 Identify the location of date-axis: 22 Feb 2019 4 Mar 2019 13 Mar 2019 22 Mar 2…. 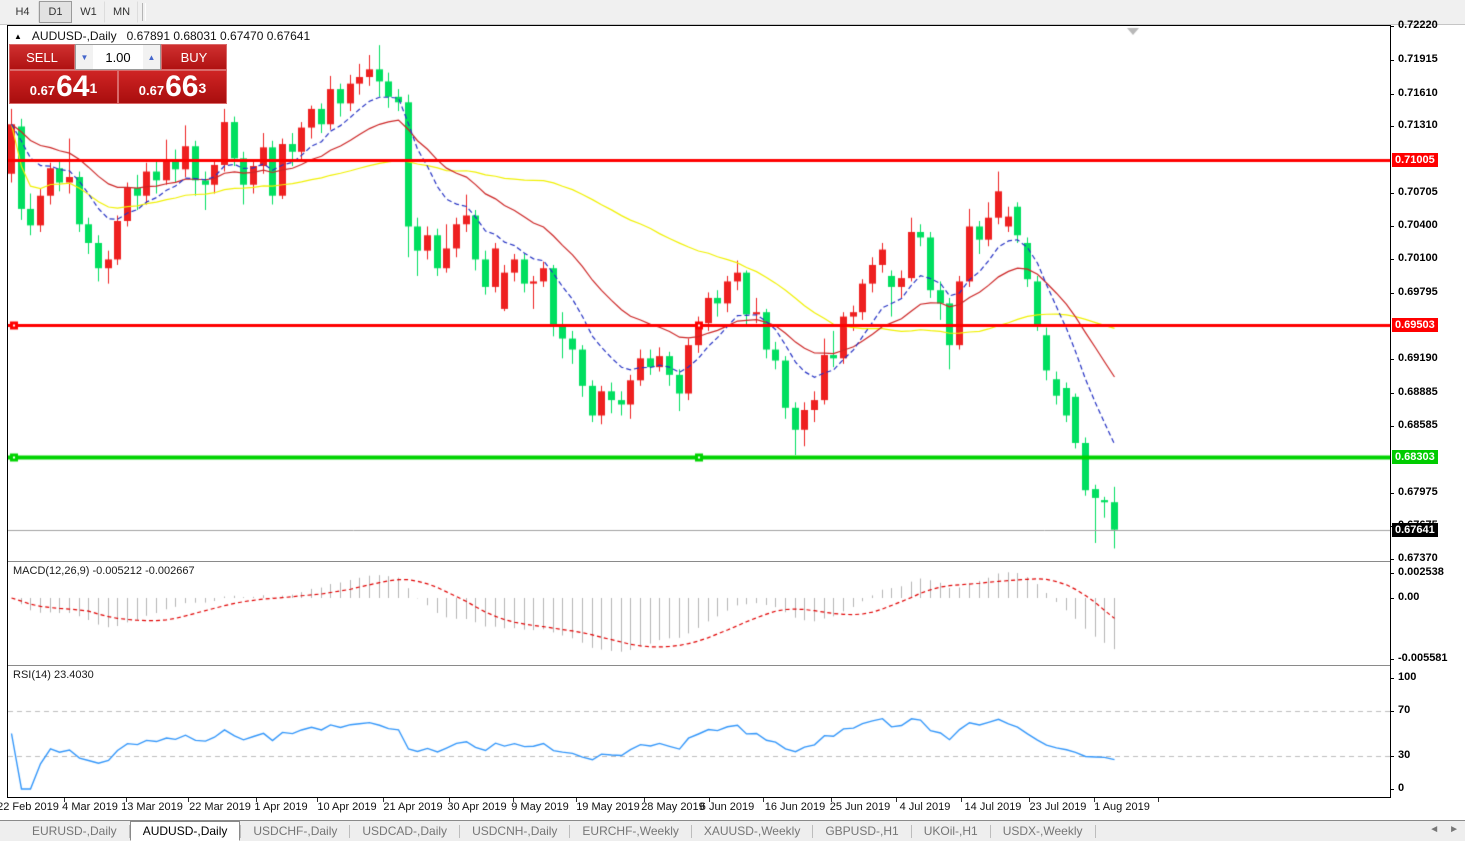
(695, 808).